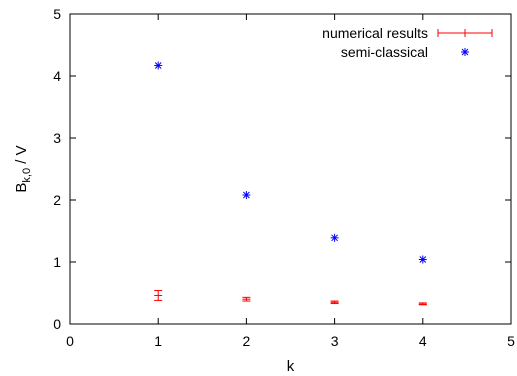 The image size is (517, 376). Describe the element at coordinates (291, 366) in the screenshot. I see `x-axis-label: k` at that location.